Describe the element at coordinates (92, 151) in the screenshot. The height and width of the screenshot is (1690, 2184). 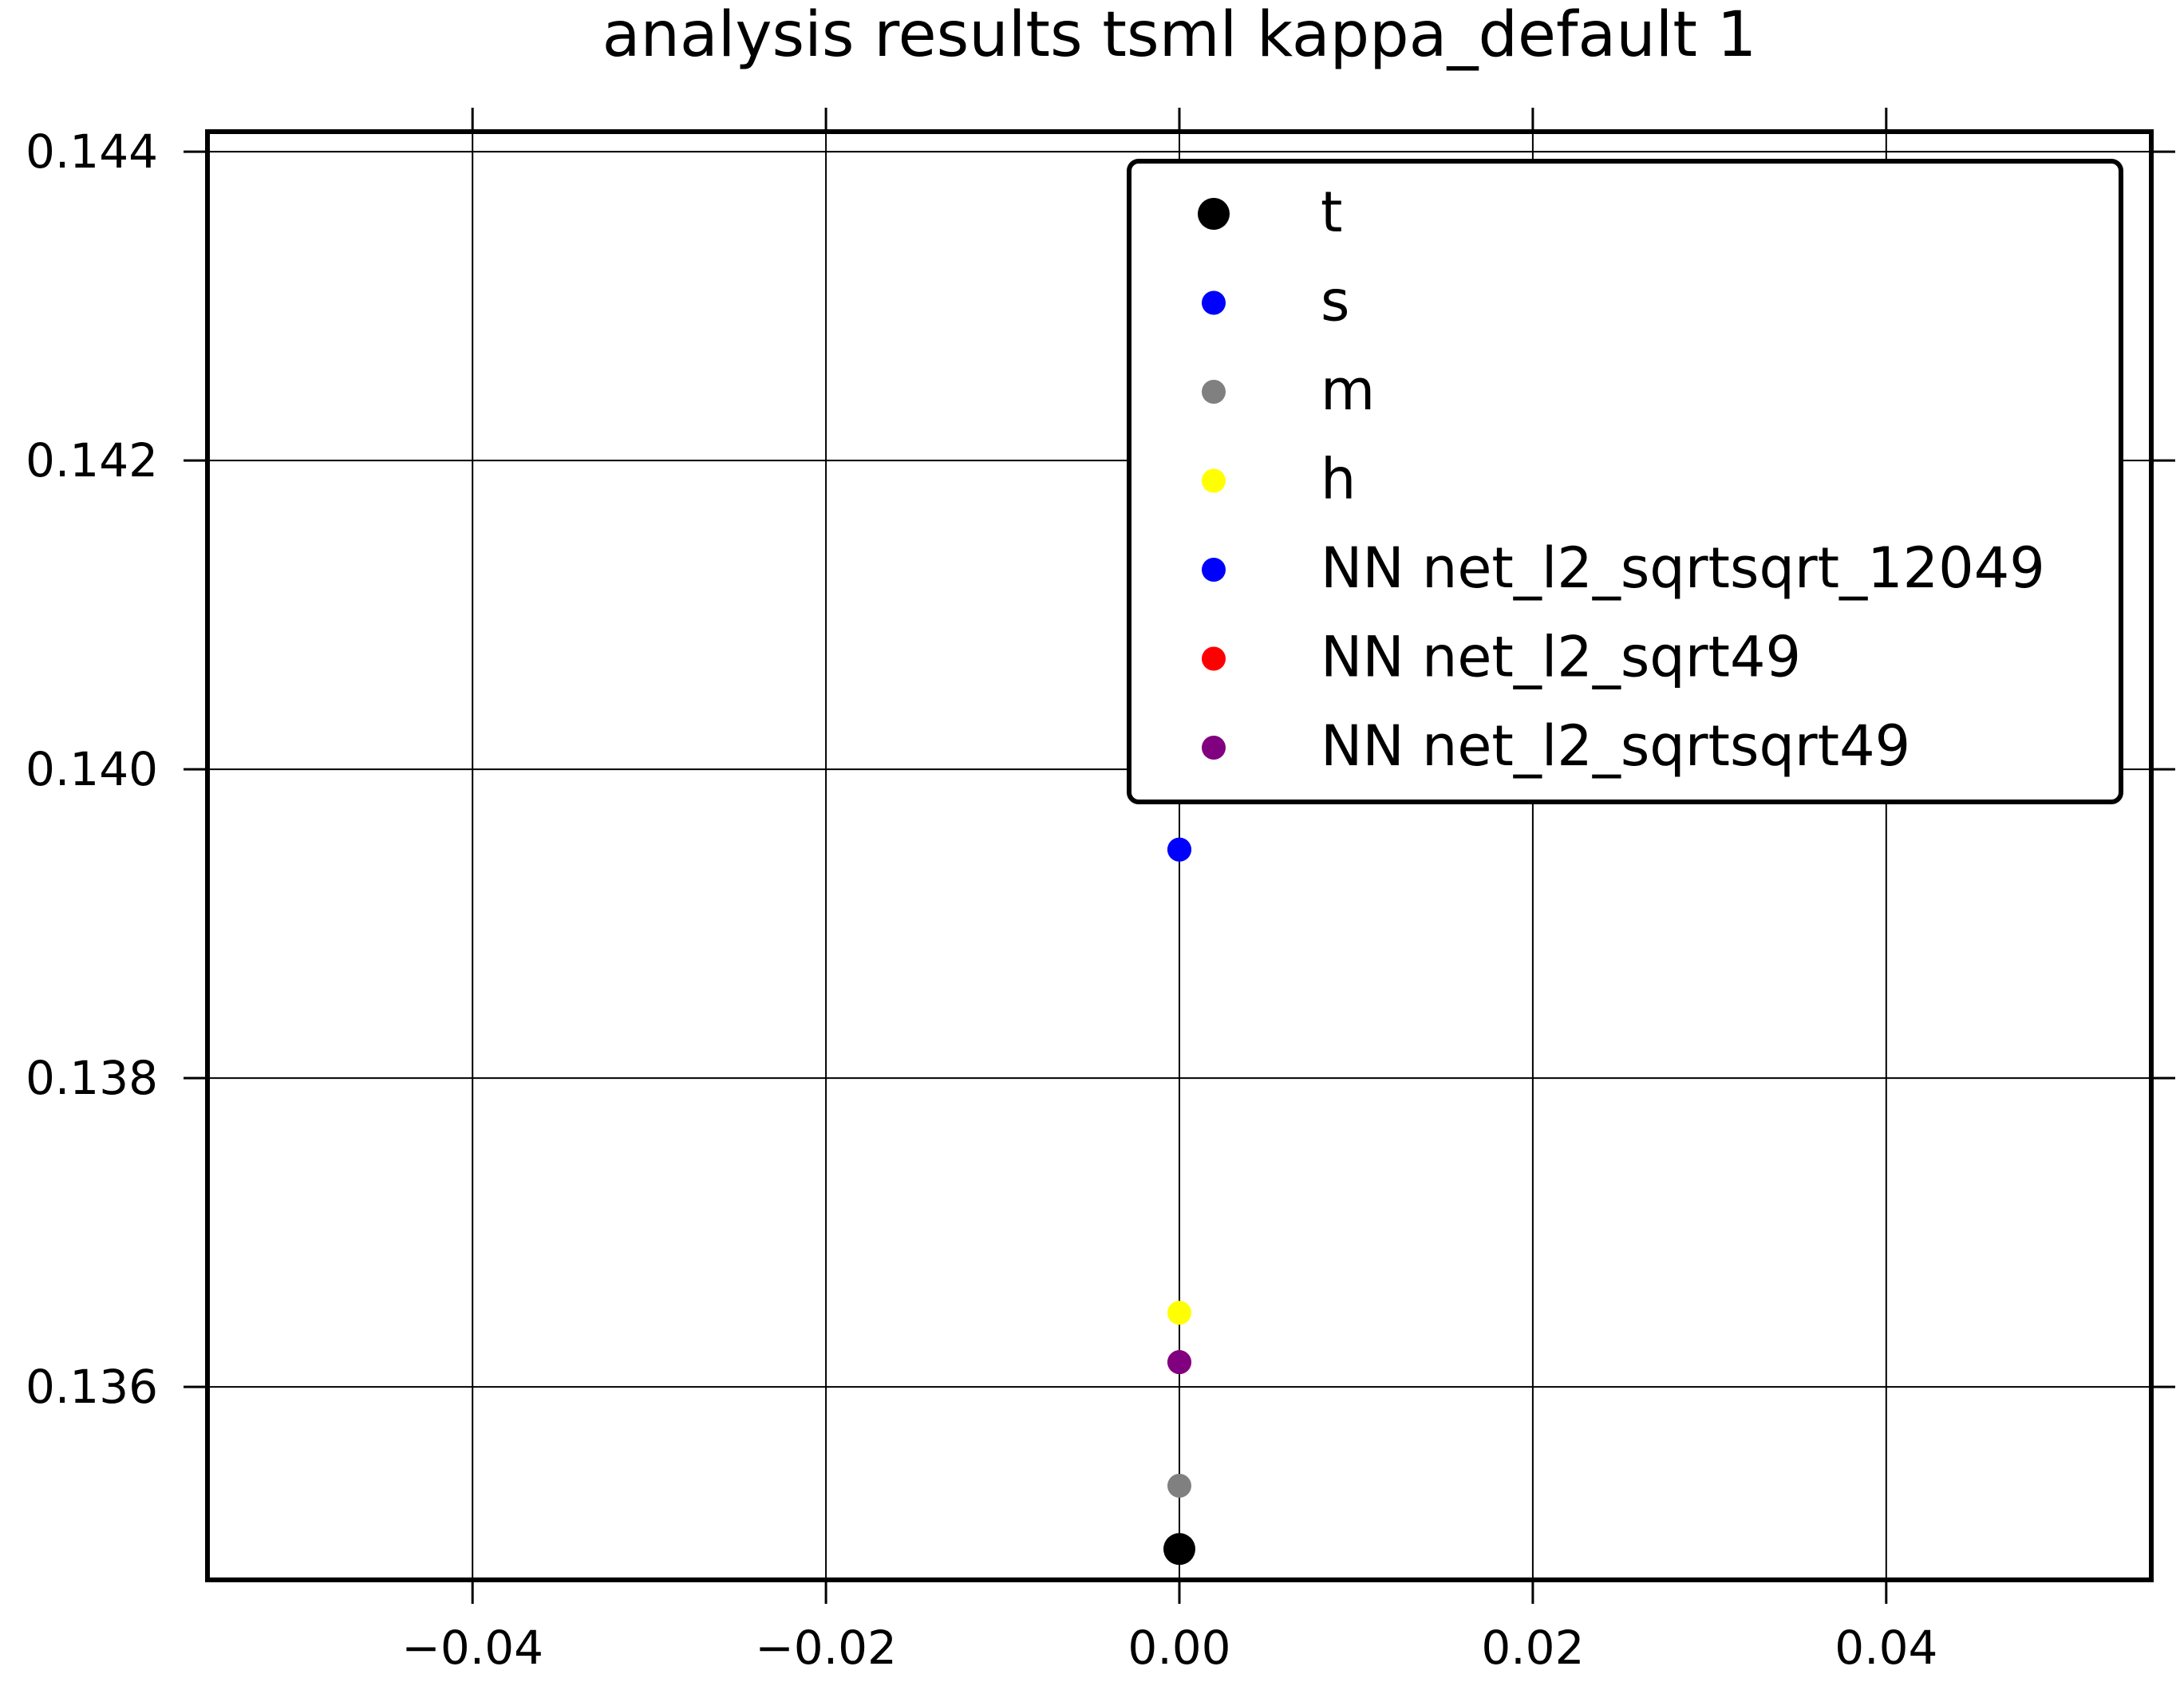
I see `y-tick-label: 0.144` at that location.